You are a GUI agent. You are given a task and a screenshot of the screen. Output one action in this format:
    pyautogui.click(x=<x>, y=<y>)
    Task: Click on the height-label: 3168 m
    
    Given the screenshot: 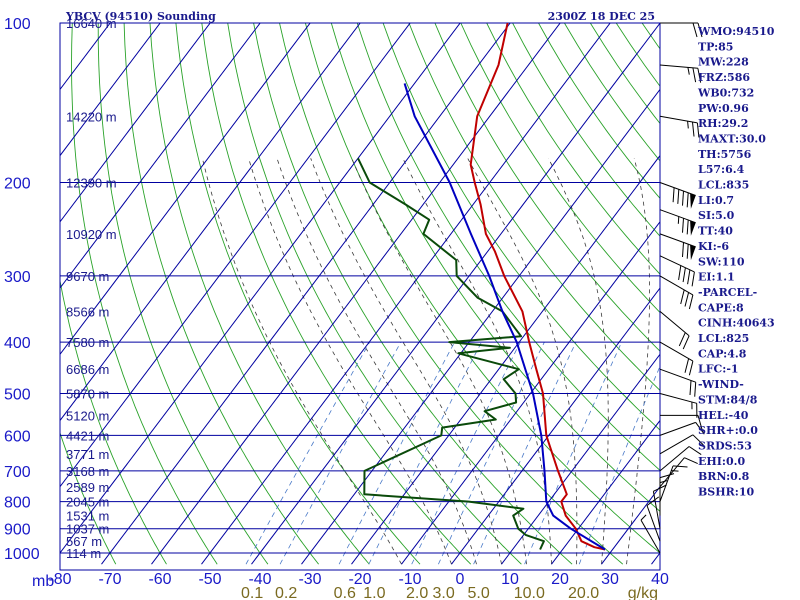 What is the action you would take?
    pyautogui.click(x=87, y=471)
    